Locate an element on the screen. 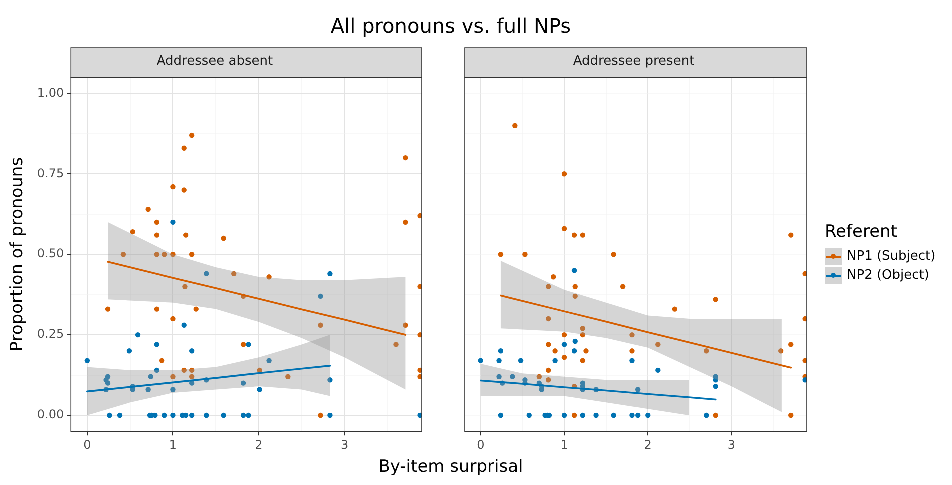 Image resolution: width=952 pixels, height=485 pixels. legend-label: NP1 (Subject) is located at coordinates (891, 256).